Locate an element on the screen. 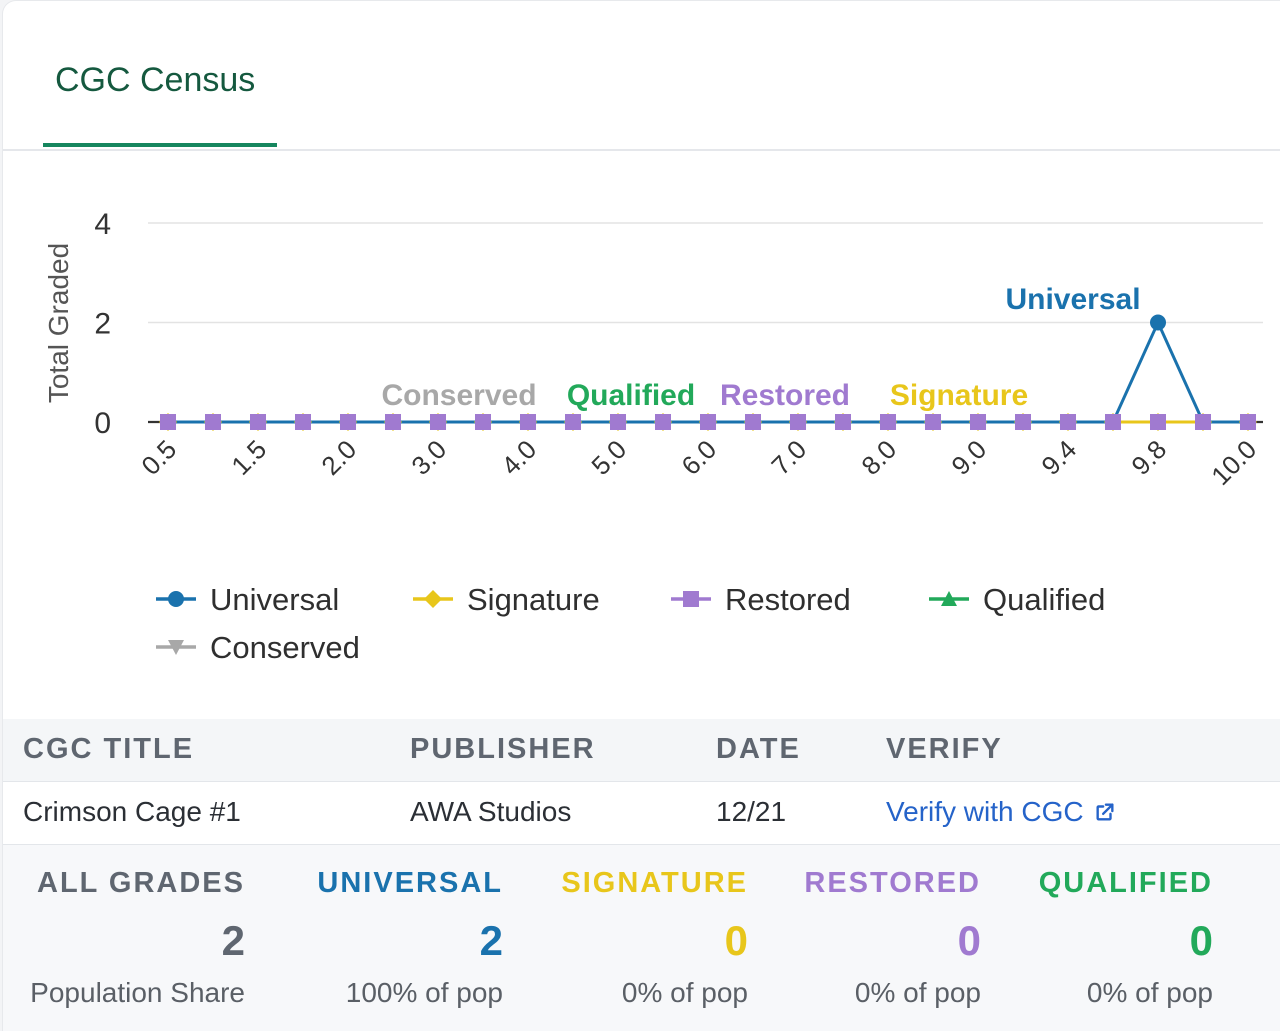 Image resolution: width=1280 pixels, height=1031 pixels. header-date: DATE is located at coordinates (758, 749).